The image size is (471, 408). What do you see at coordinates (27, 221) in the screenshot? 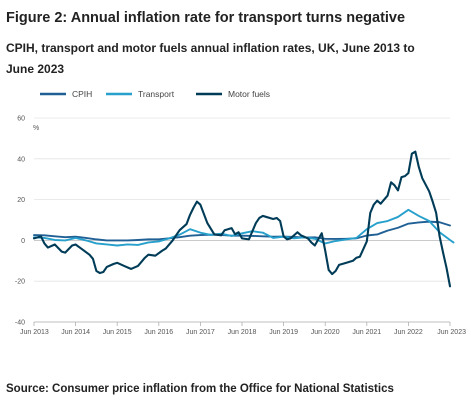
I see `y-axis: 60 40 20 0 -20 -40%` at bounding box center [27, 221].